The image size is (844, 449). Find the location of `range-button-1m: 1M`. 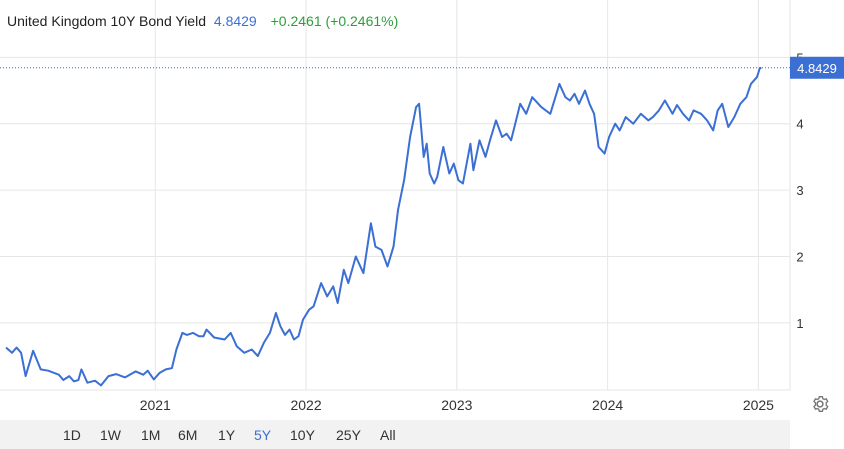

range-button-1m: 1M is located at coordinates (151, 435).